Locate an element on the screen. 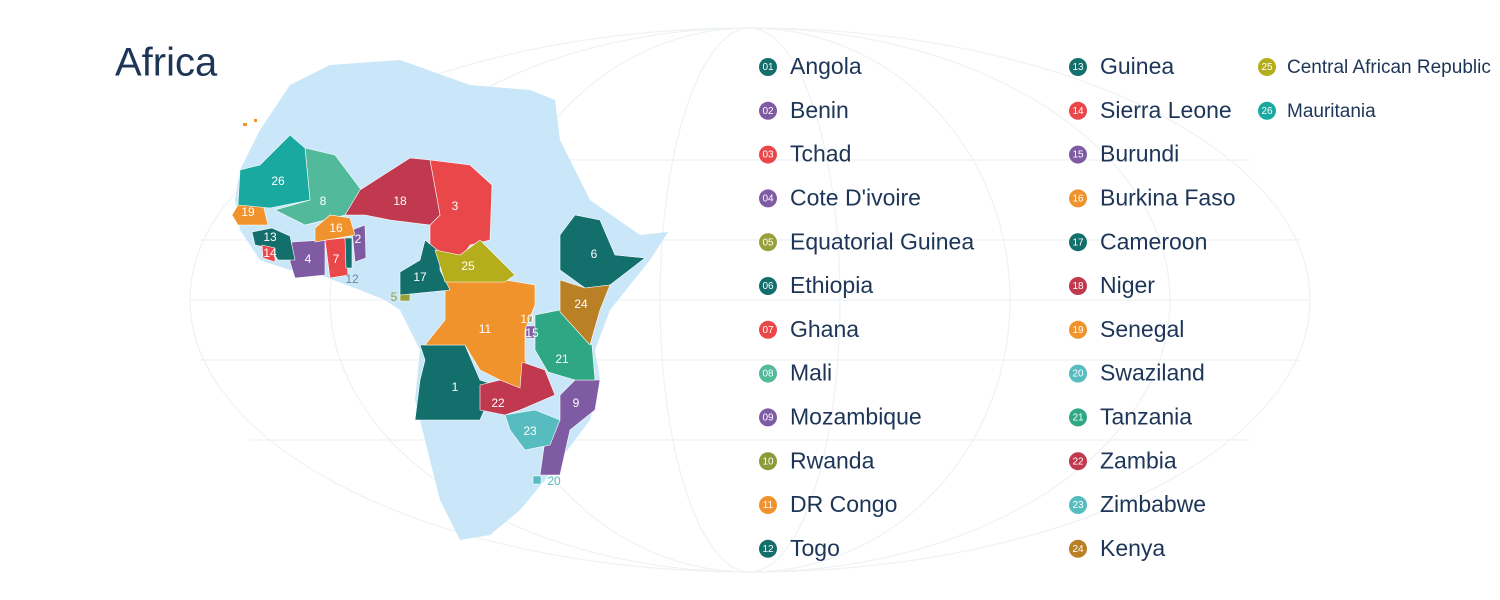  legend-badge-number: 10 is located at coordinates (768, 461).